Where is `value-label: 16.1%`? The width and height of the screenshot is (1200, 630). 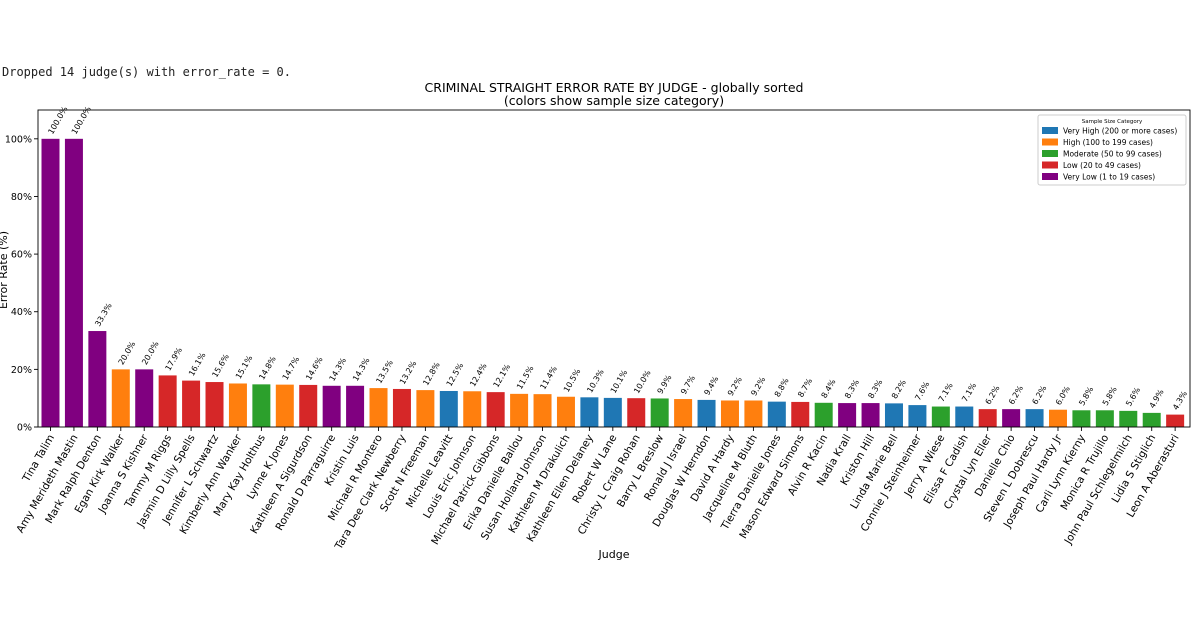 value-label: 16.1% is located at coordinates (197, 364).